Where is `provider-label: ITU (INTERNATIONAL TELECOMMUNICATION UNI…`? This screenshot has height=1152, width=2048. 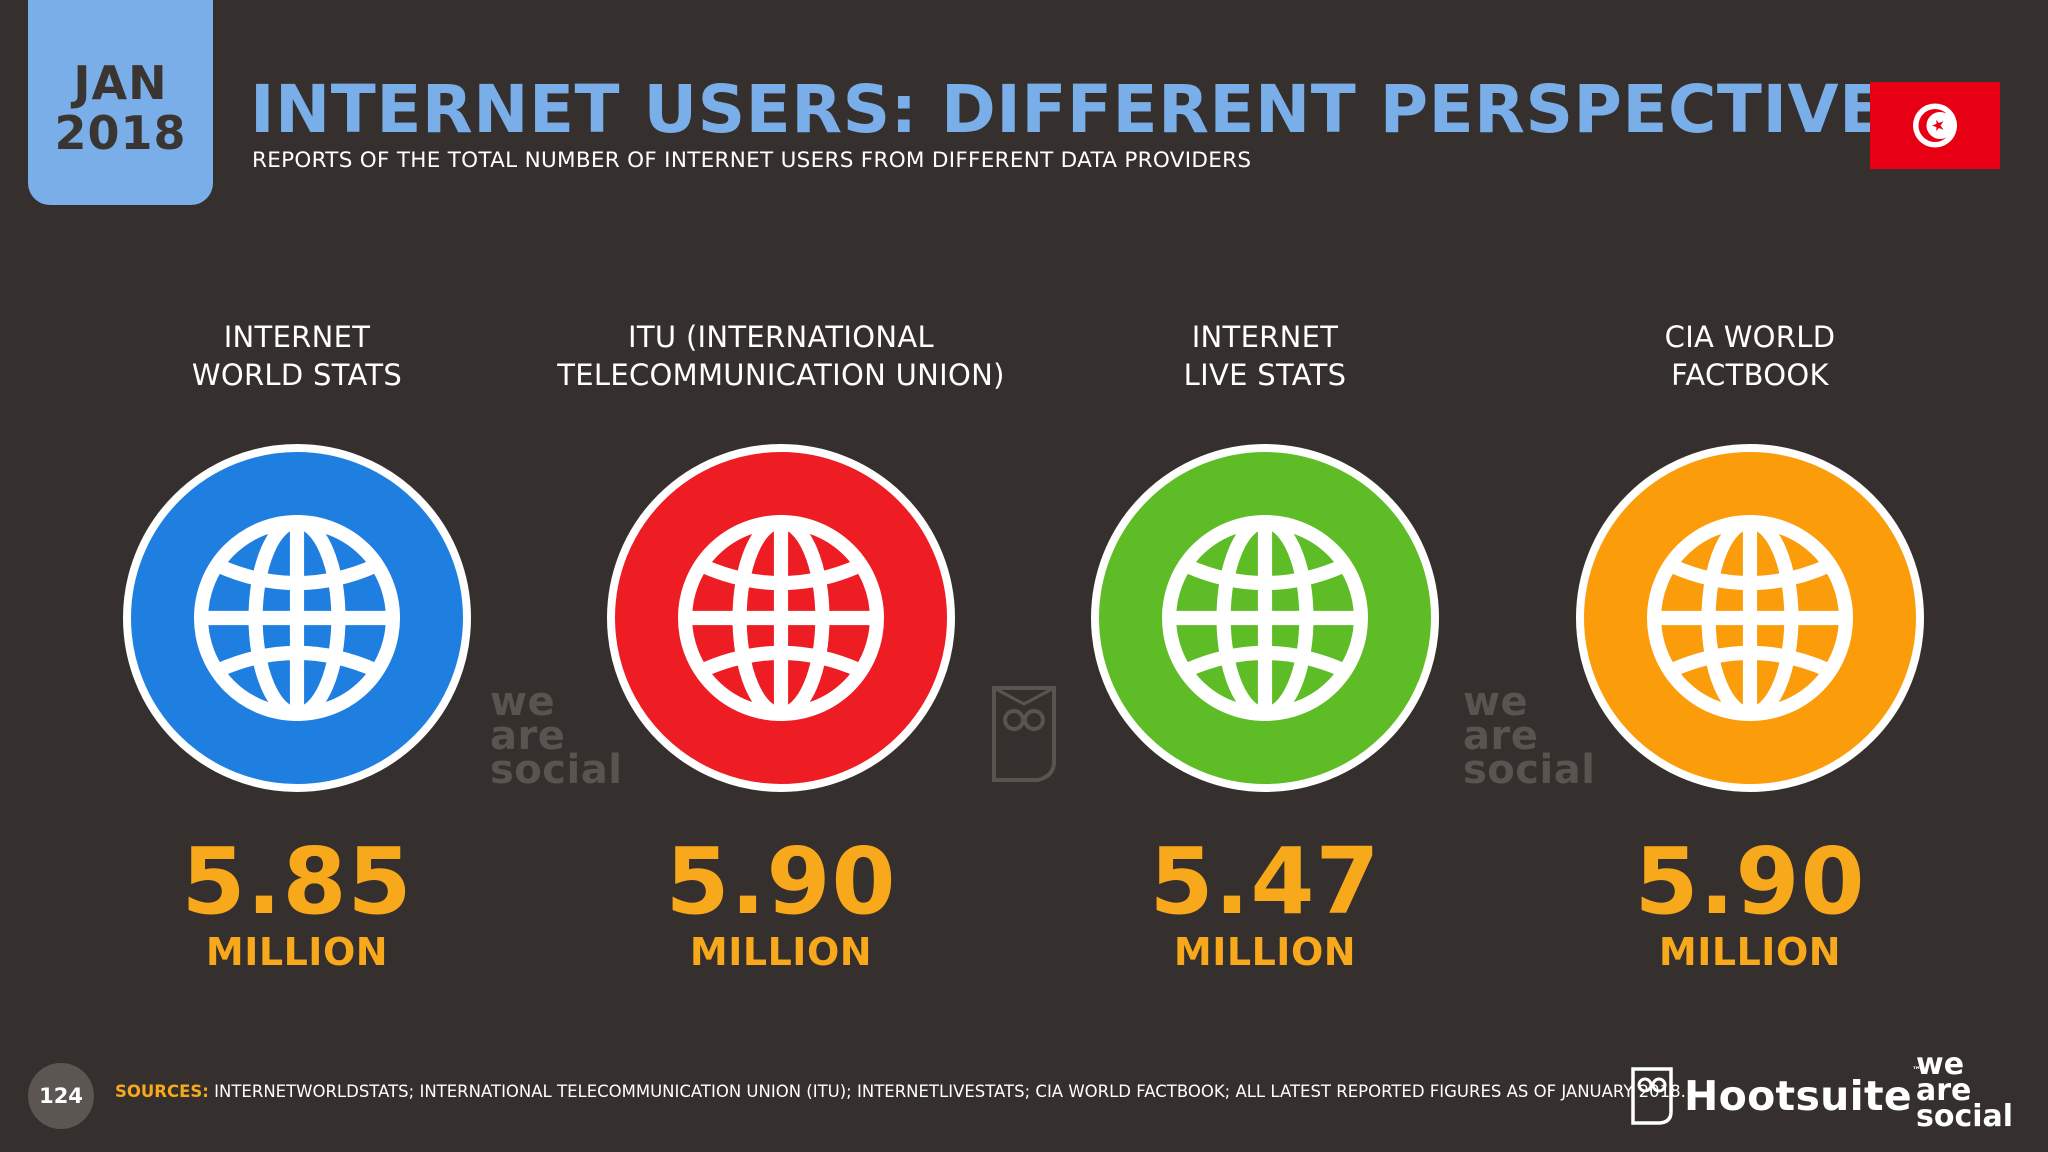 provider-label: ITU (INTERNATIONAL TELECOMMUNICATION UNI… is located at coordinates (781, 356).